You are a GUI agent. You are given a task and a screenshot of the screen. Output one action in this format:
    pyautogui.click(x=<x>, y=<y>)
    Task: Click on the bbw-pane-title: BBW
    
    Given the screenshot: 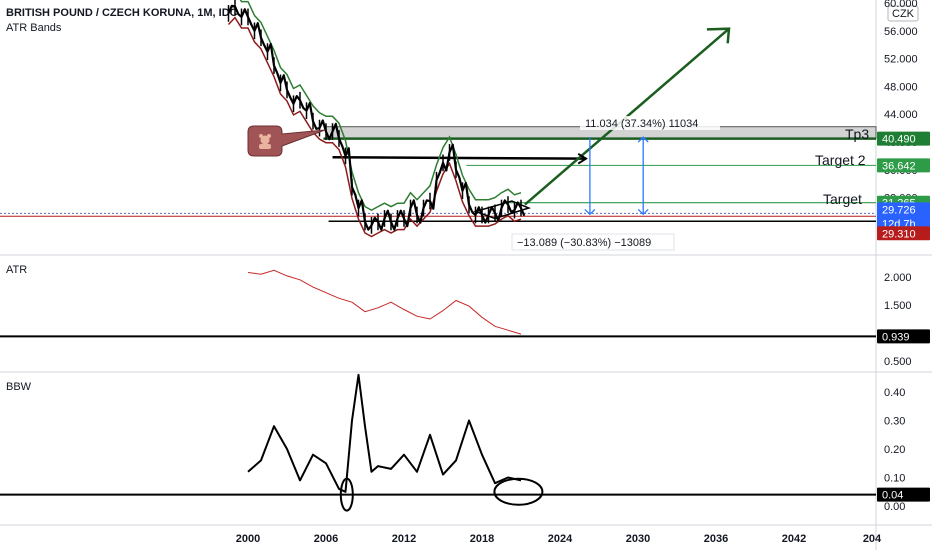 What is the action you would take?
    pyautogui.click(x=19, y=387)
    